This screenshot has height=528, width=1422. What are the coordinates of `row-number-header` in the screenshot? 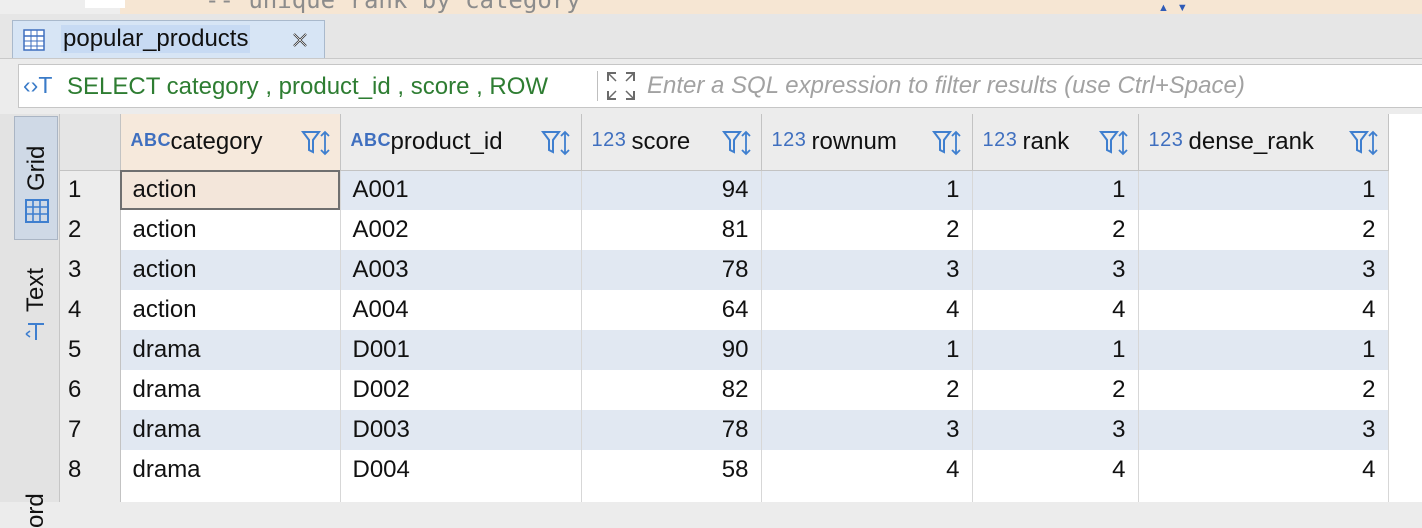 It's located at (90, 142).